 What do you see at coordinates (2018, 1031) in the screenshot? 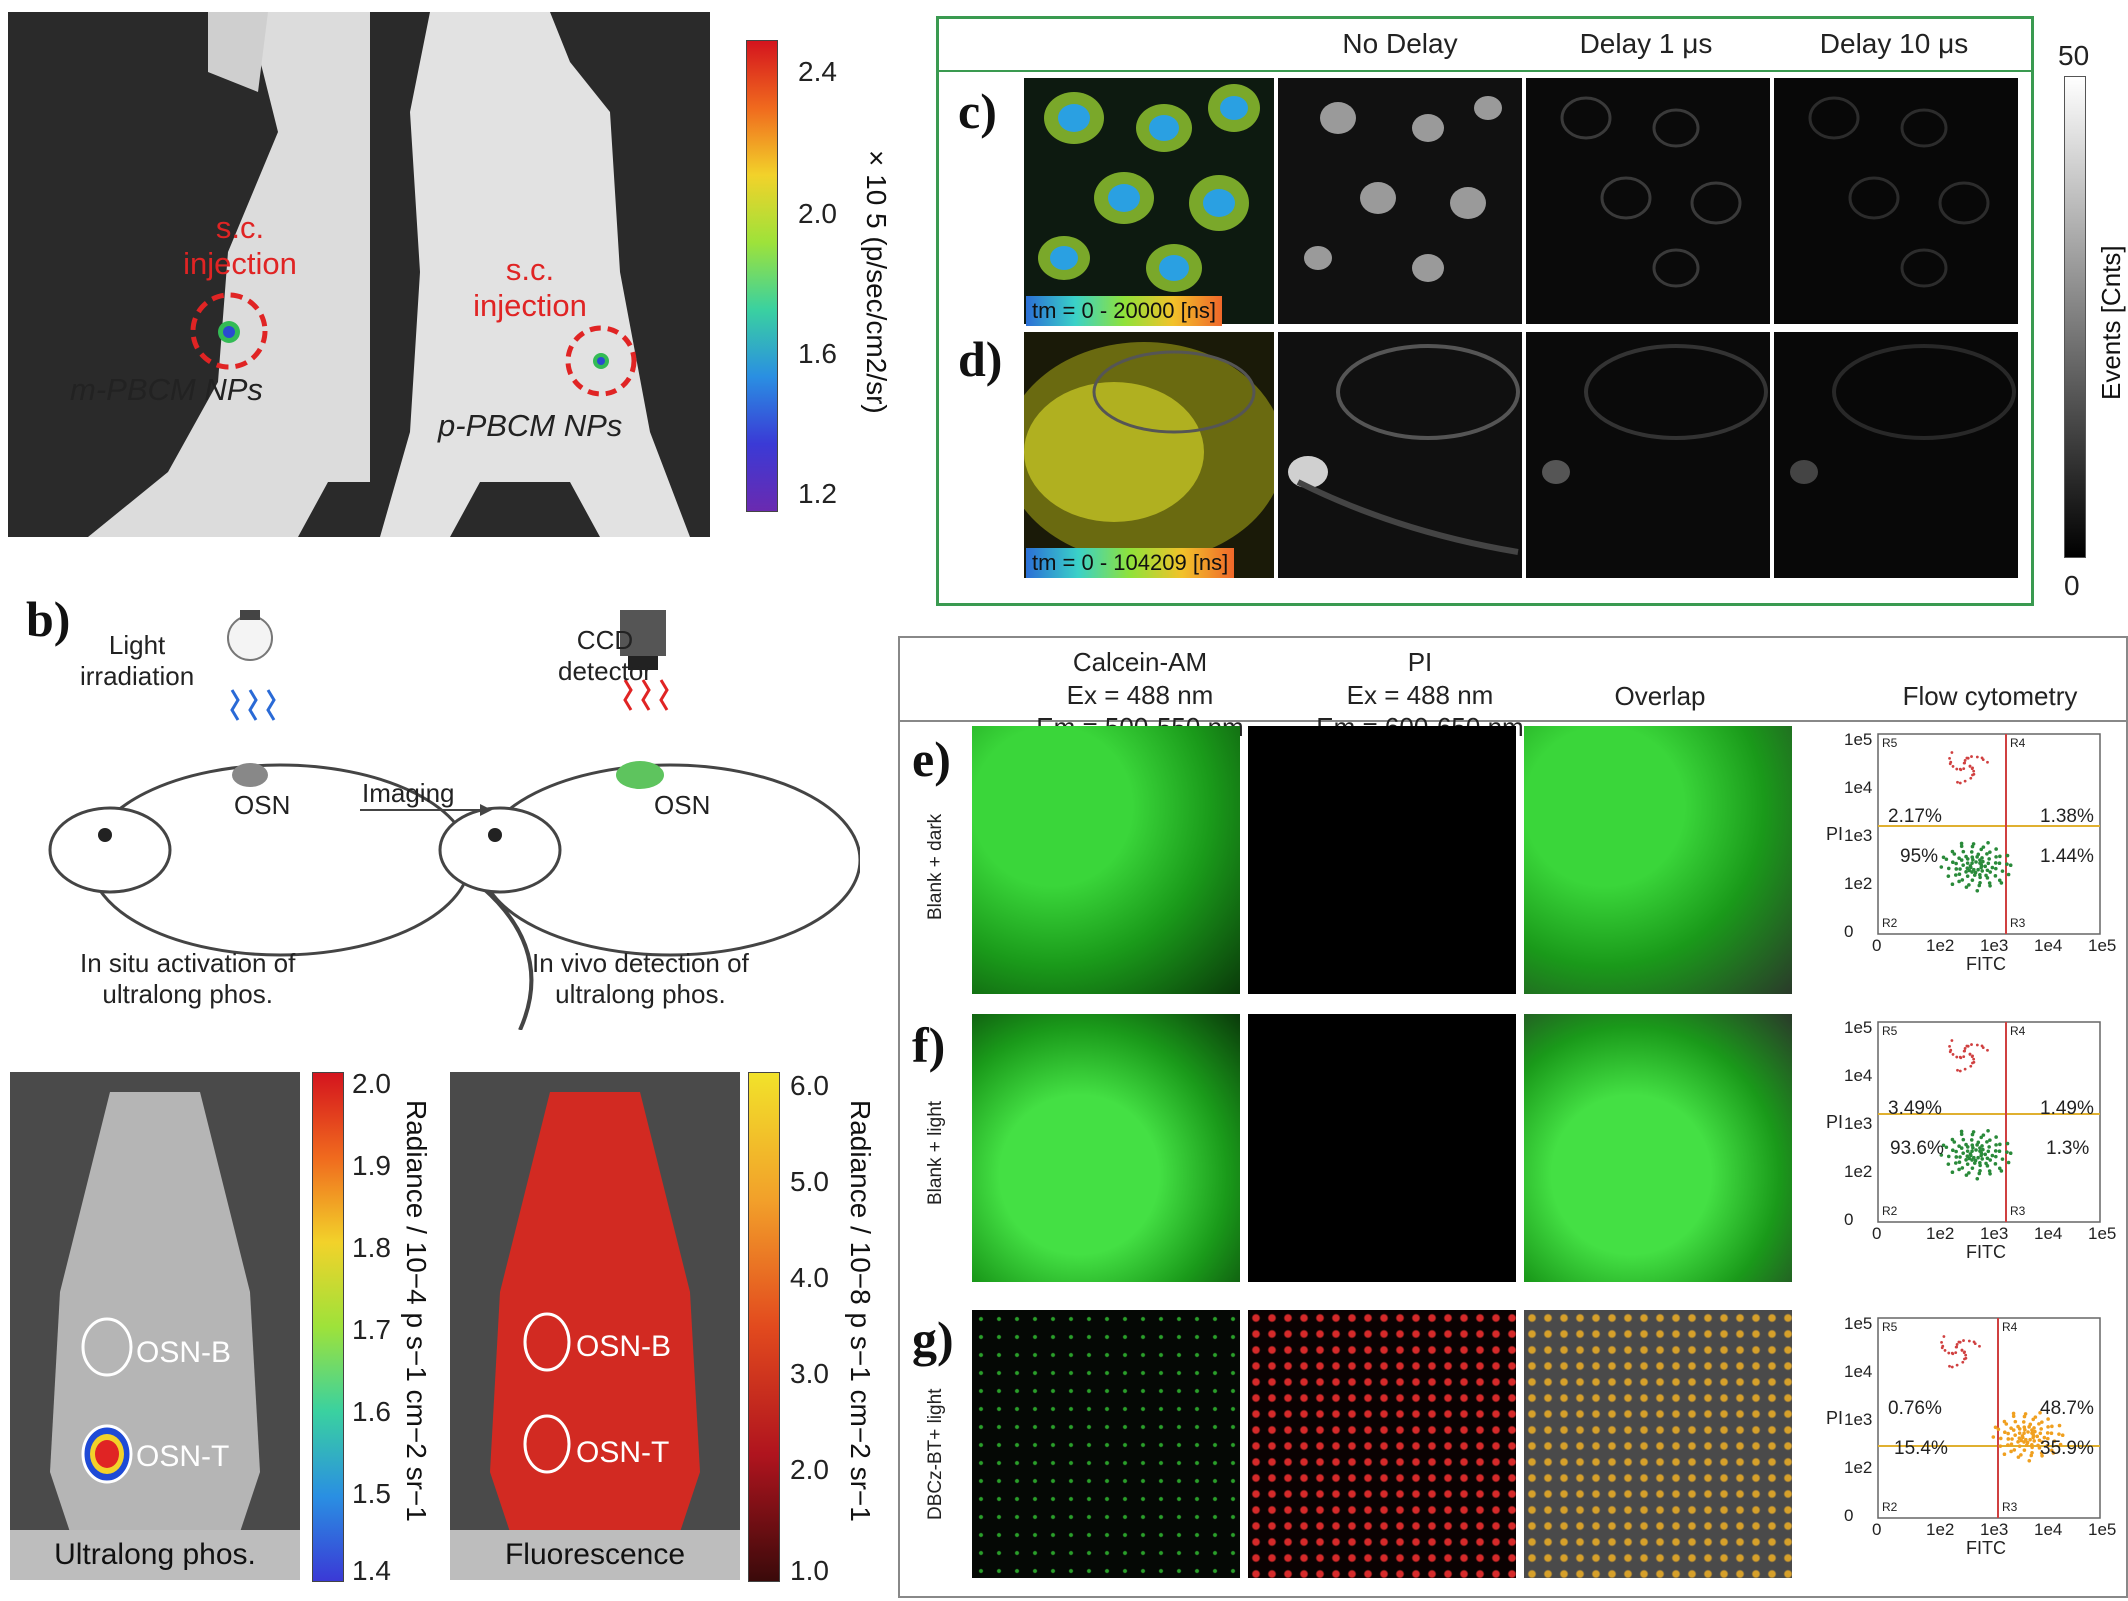
I see `flow-f-region-R4: R4` at bounding box center [2018, 1031].